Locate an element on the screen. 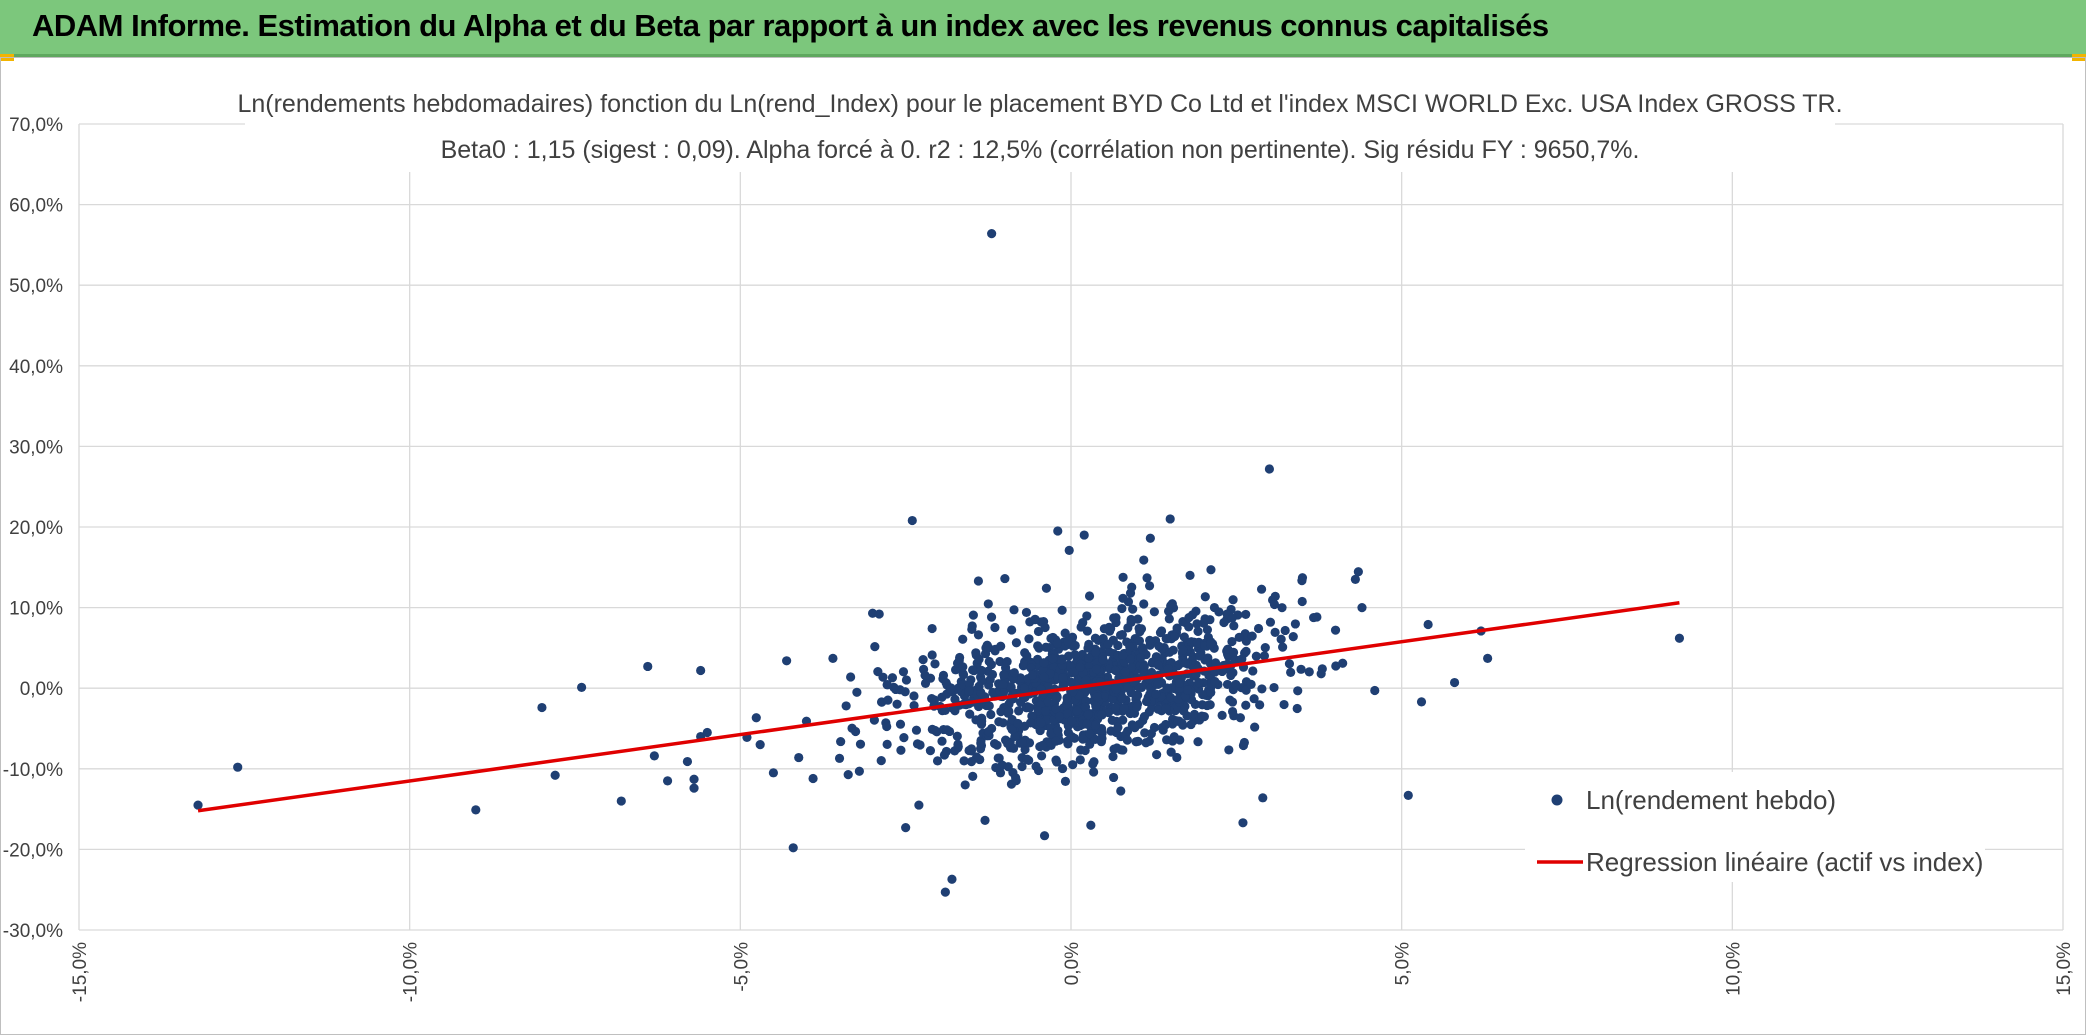  x-tick-label: 10,0% is located at coordinates (1733, 969).